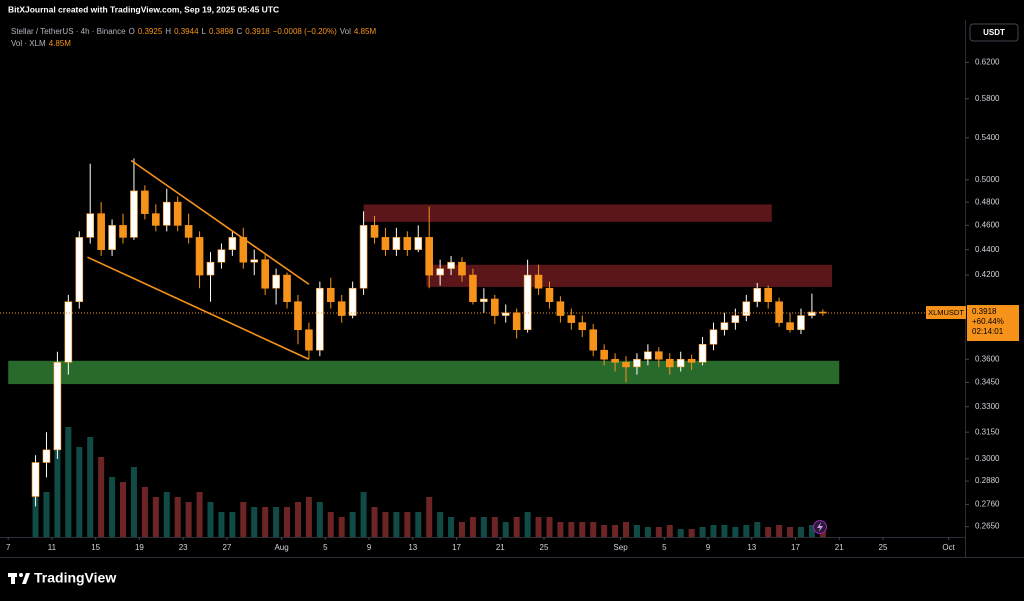 The width and height of the screenshot is (1024, 601). I want to click on ohlc-key: L, so click(204, 31).